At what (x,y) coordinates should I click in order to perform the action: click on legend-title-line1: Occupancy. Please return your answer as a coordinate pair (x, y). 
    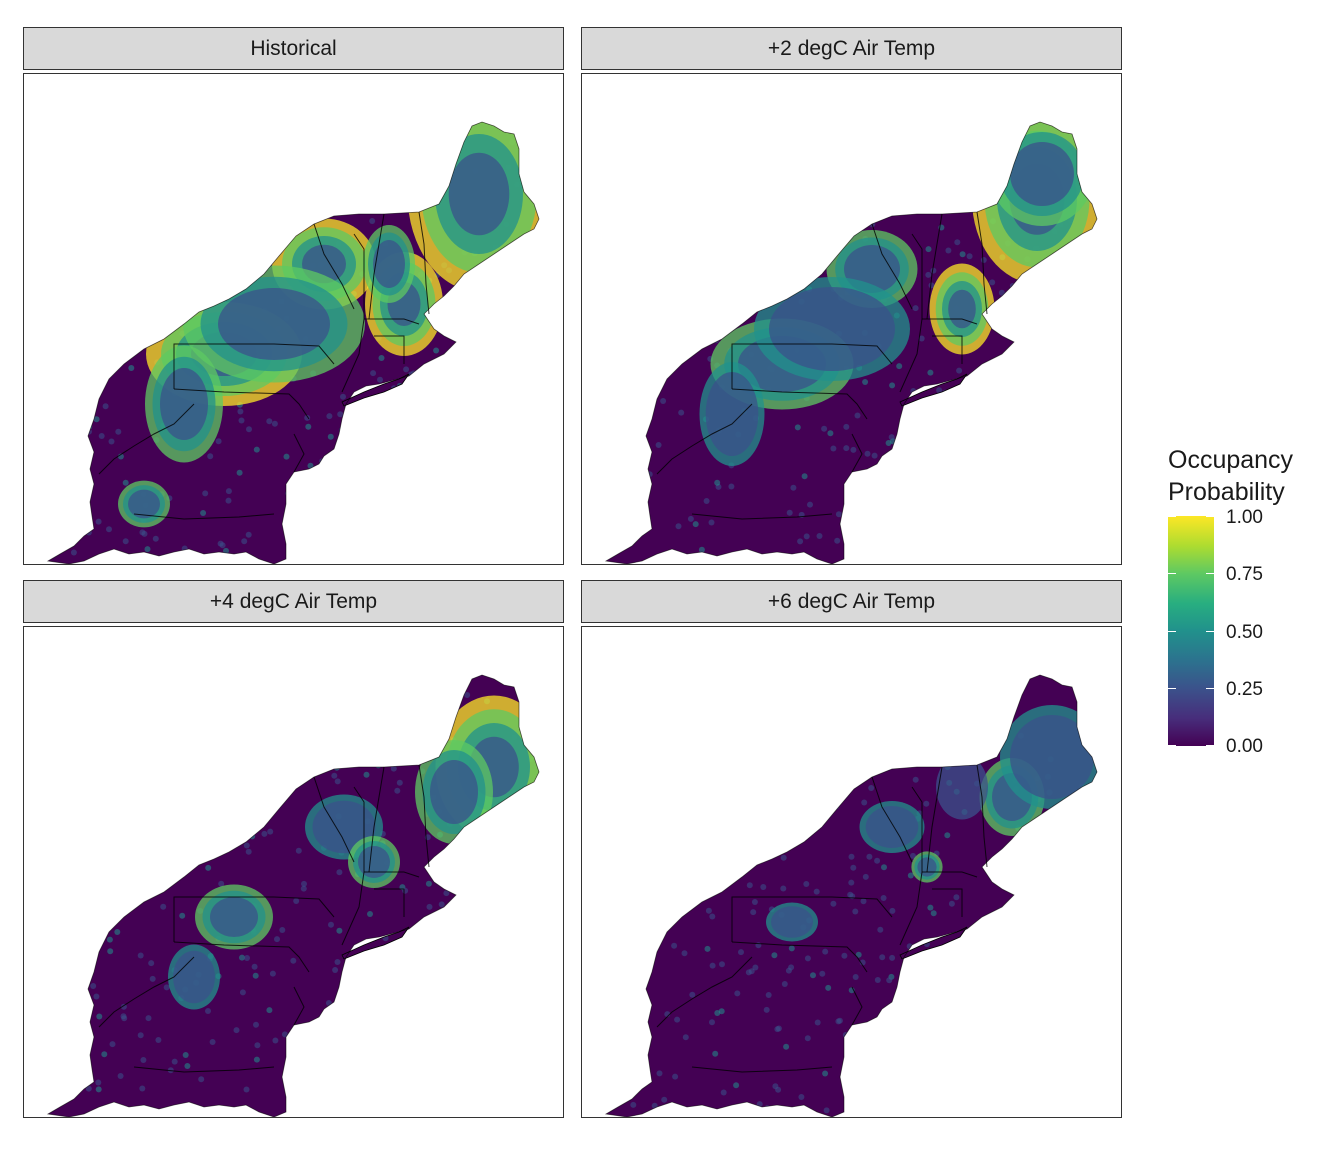
    Looking at the image, I should click on (1231, 460).